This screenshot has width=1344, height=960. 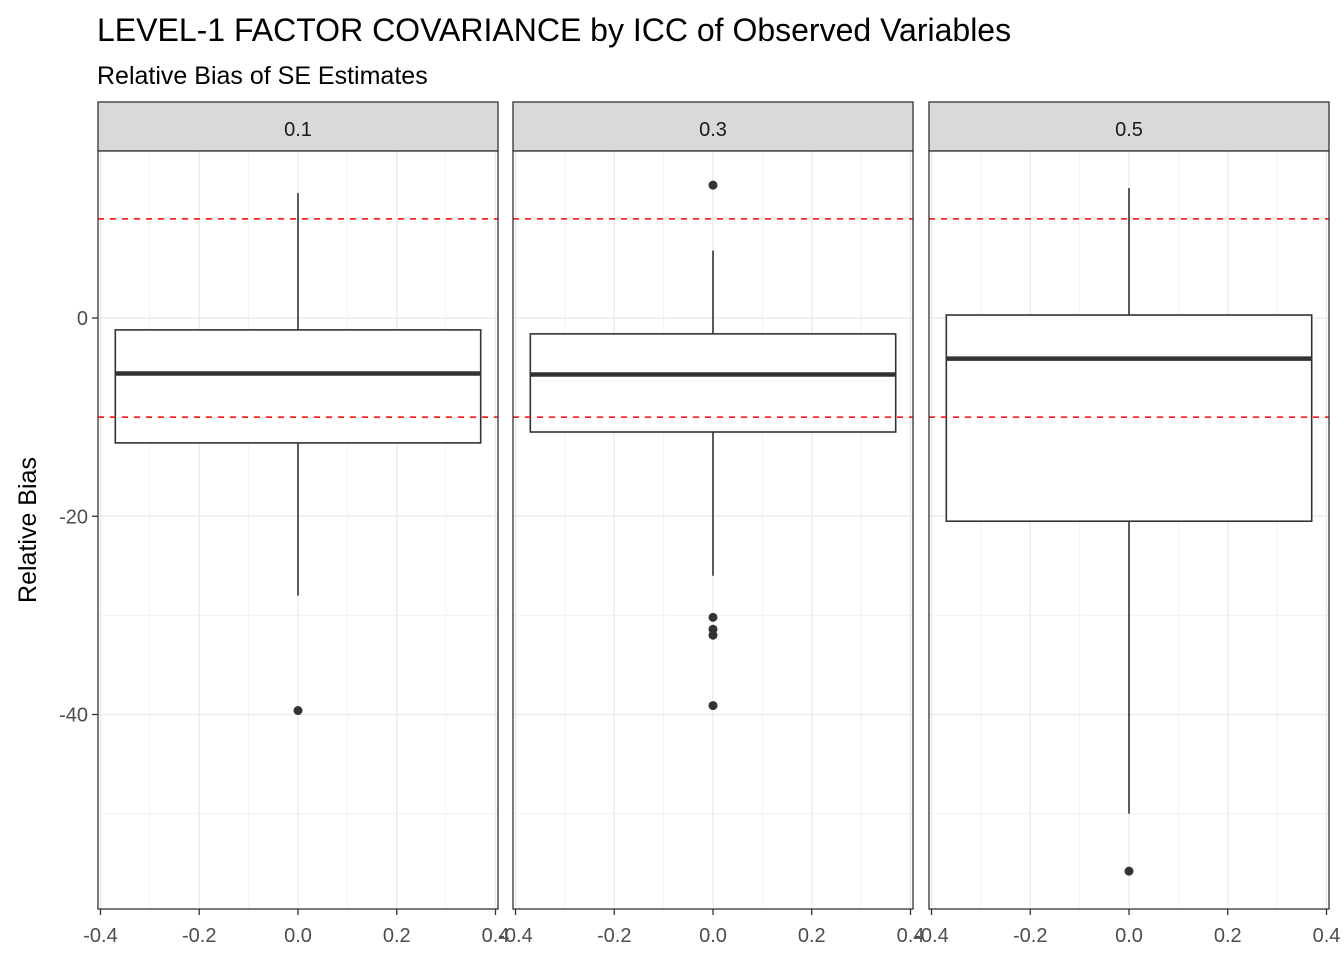 What do you see at coordinates (713, 130) in the screenshot?
I see `facet-strip-label: 0.3` at bounding box center [713, 130].